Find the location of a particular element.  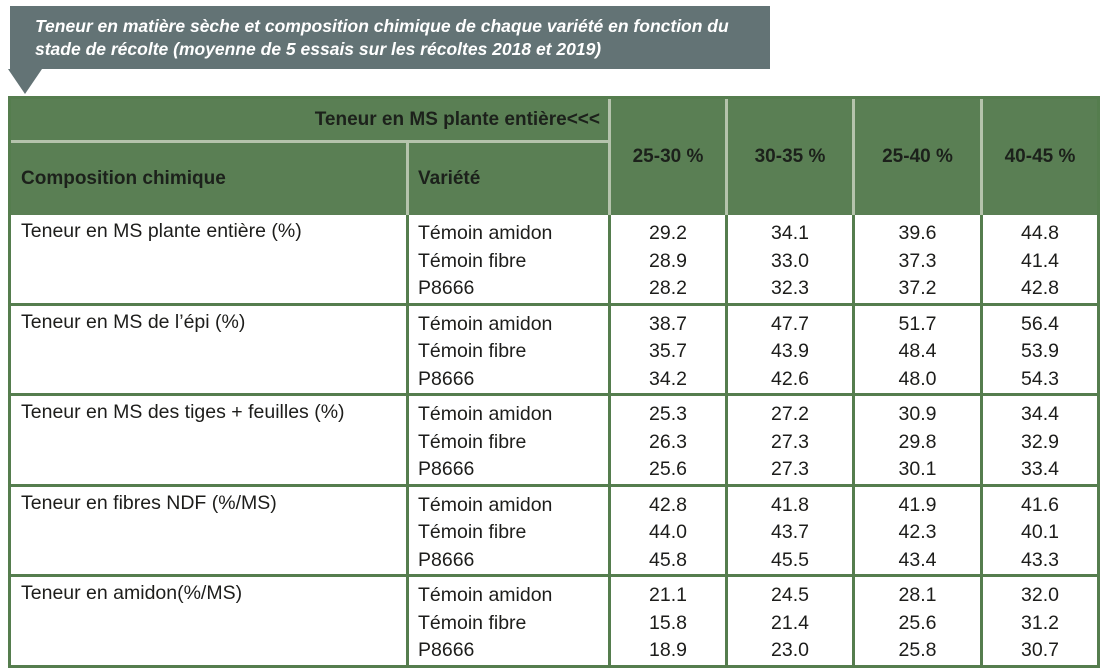

stage-header-25-40: 25-40 % is located at coordinates (916, 157).